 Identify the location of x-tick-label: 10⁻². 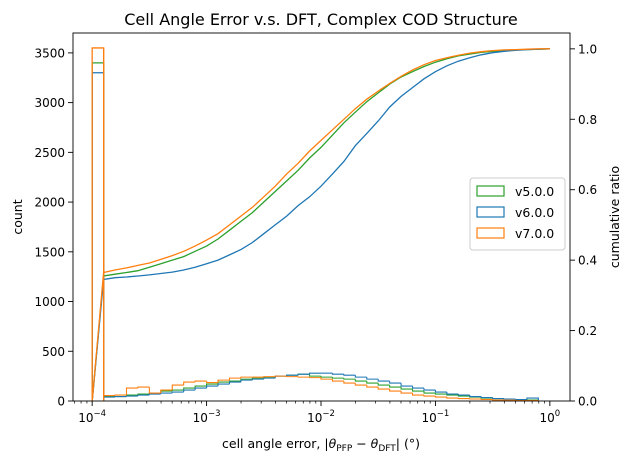
(321, 417).